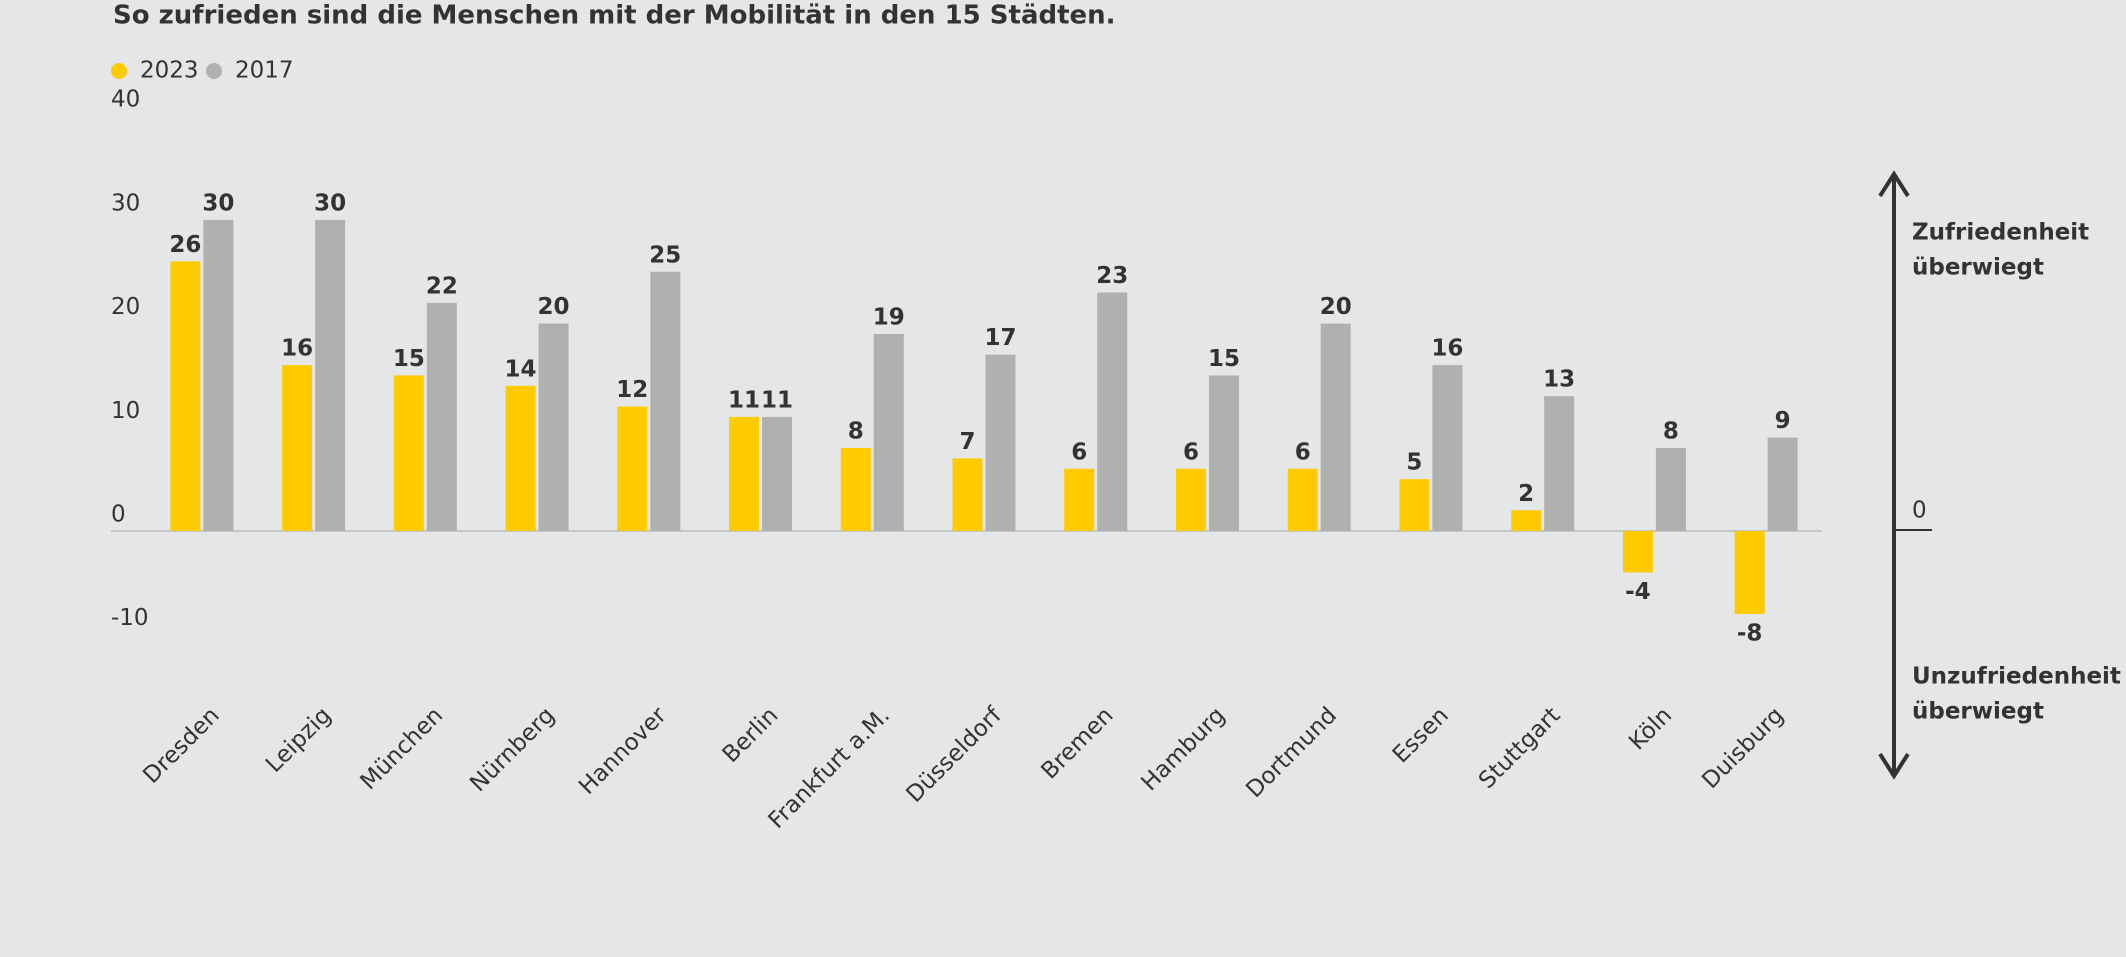 This screenshot has height=957, width=2126. I want to click on x-tick-label: Leipzig, so click(298, 739).